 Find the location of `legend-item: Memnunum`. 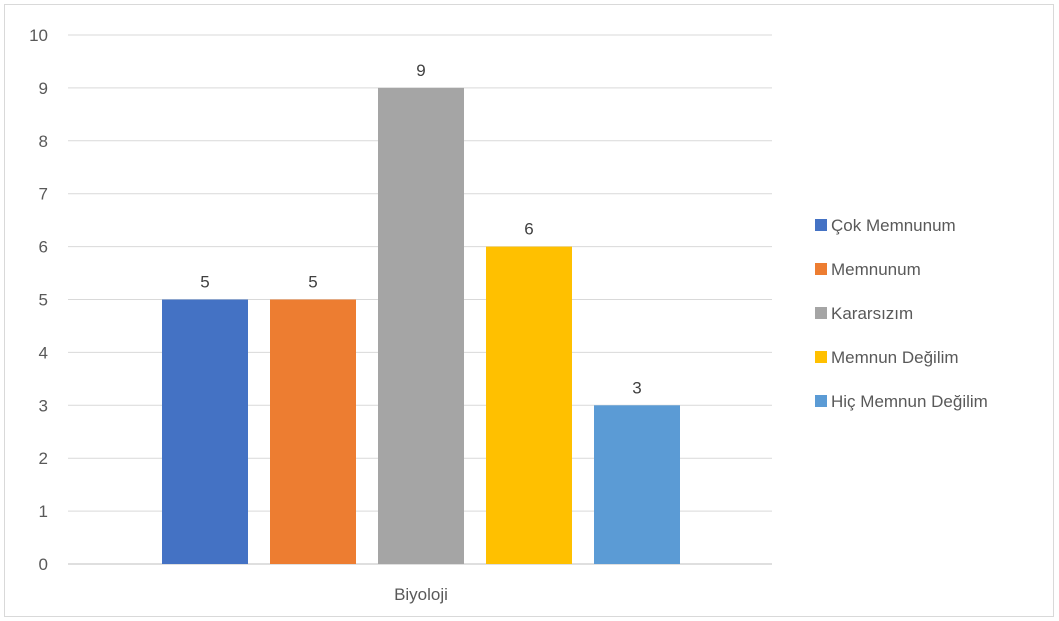

legend-item: Memnunum is located at coordinates (868, 269).